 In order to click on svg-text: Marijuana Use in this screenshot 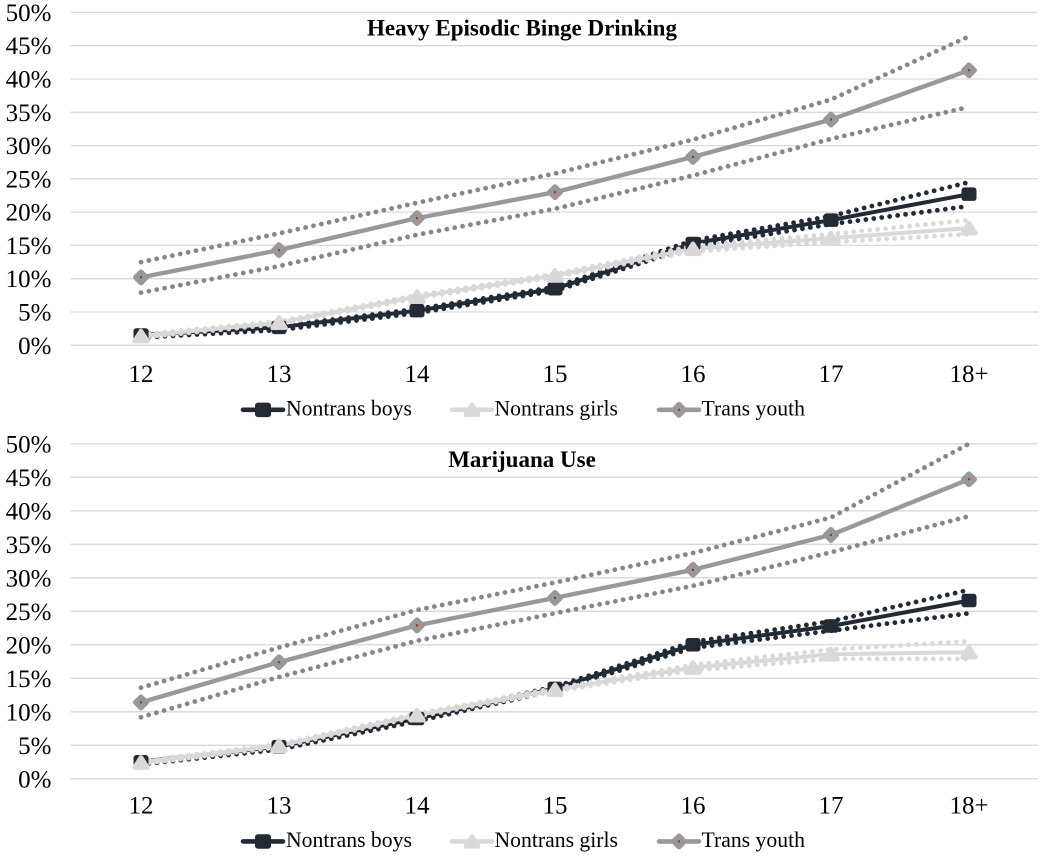, I will do `click(522, 459)`.